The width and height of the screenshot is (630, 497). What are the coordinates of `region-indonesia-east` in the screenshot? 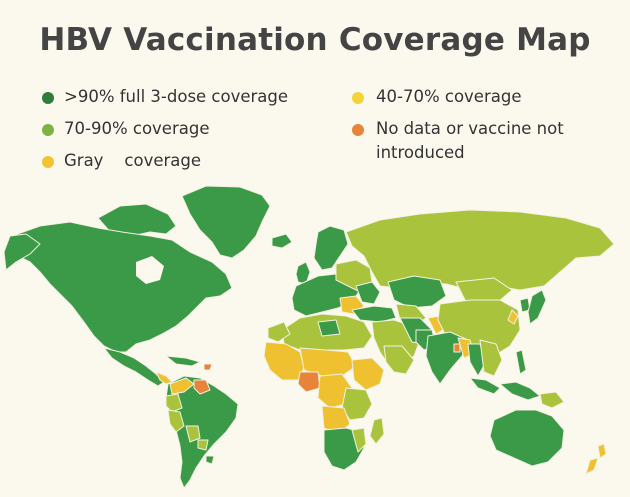 It's located at (520, 391).